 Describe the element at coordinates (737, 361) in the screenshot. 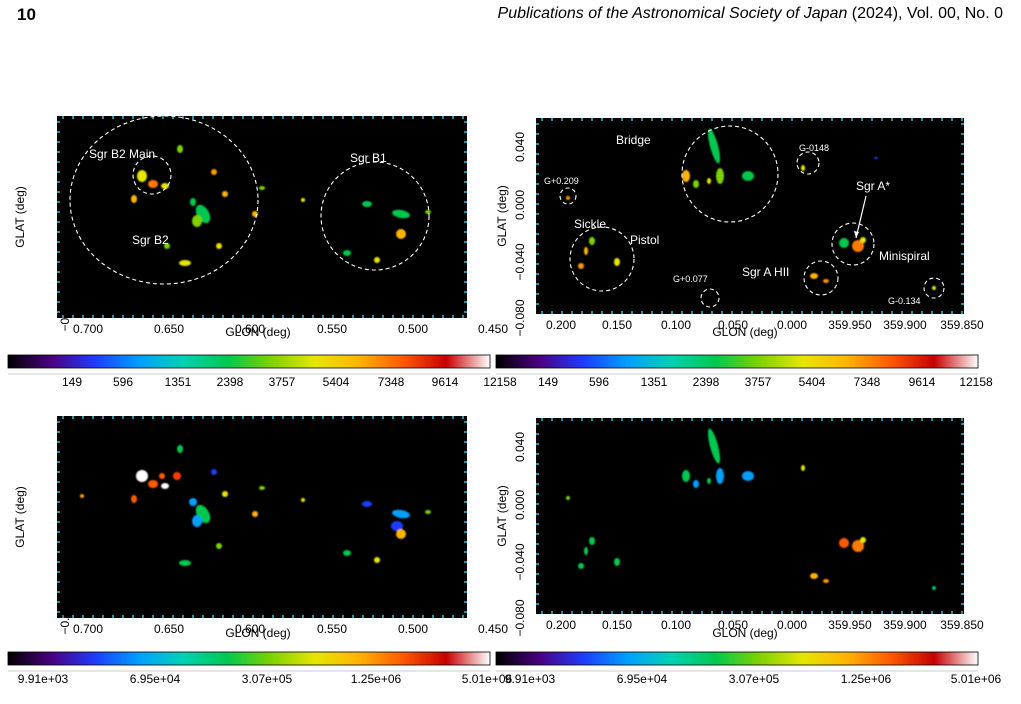

I see `colorbar` at that location.